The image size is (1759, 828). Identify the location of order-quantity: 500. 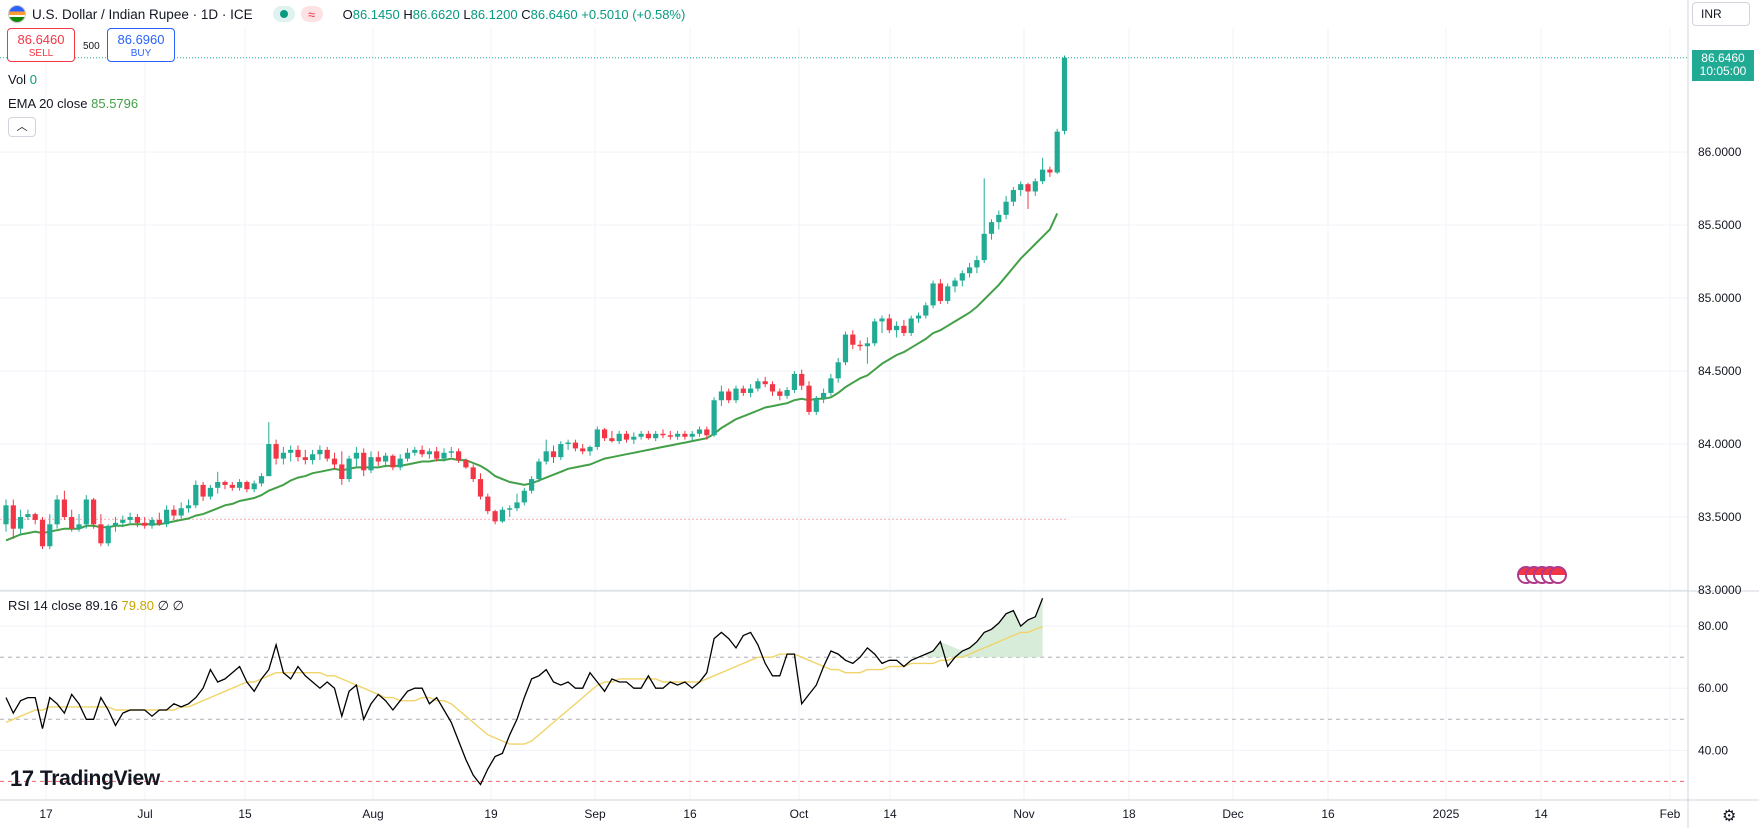
(91, 46).